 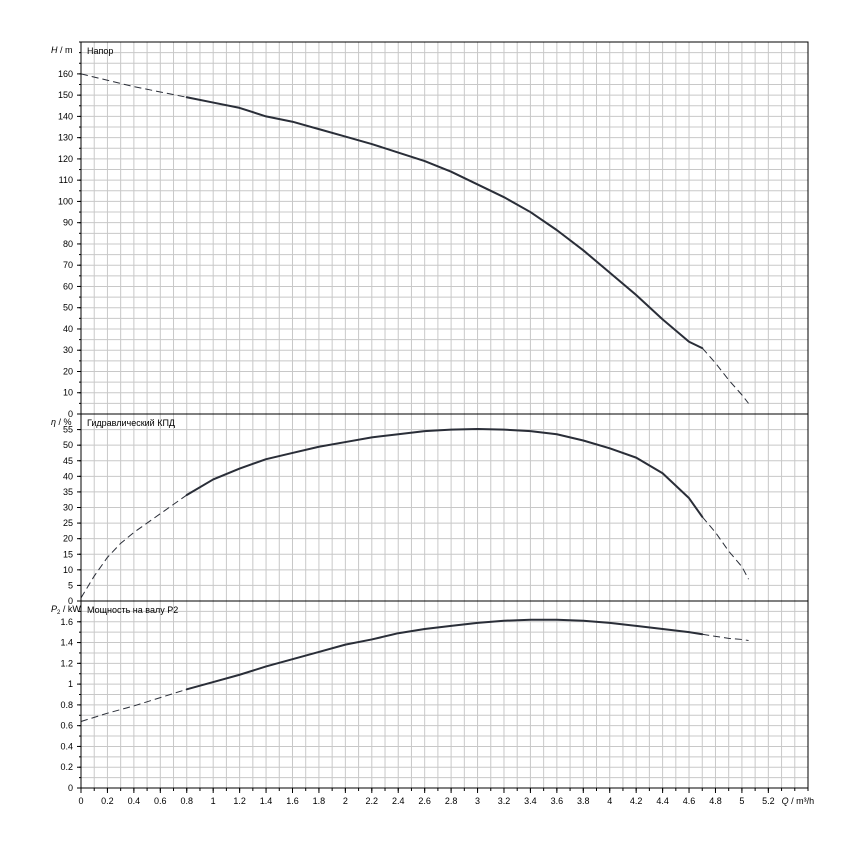 I want to click on power-y-unit: kW, so click(x=75, y=609).